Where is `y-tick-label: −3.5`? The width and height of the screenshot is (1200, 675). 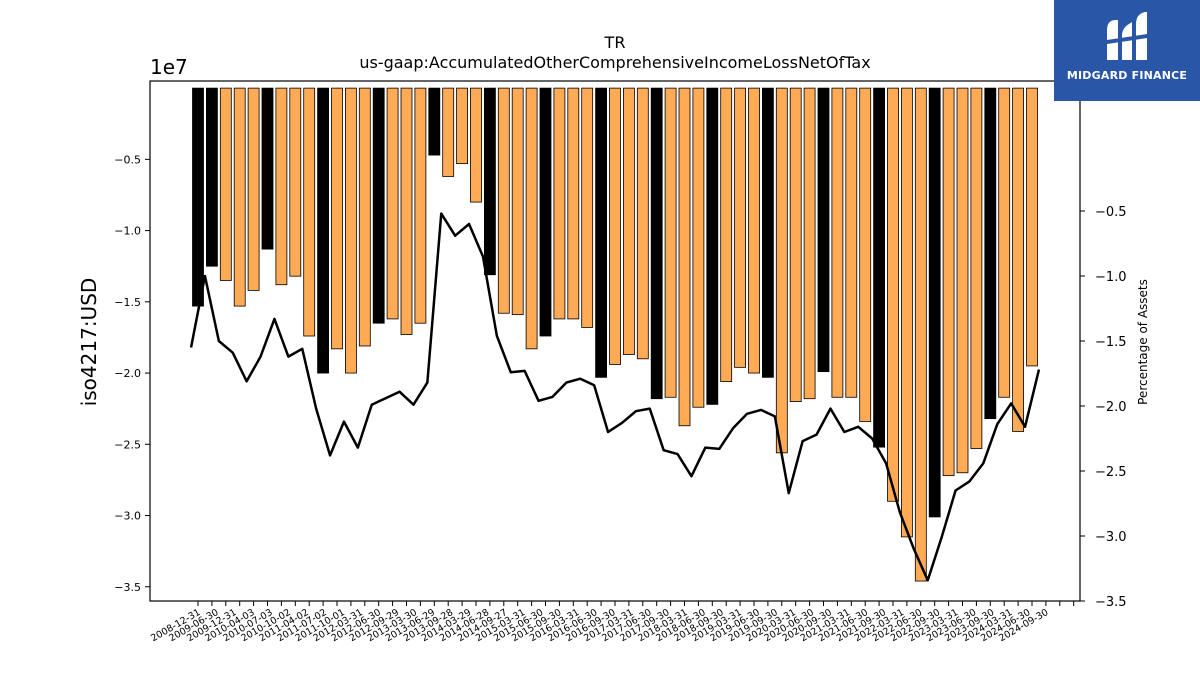 y-tick-label: −3.5 is located at coordinates (127, 587).